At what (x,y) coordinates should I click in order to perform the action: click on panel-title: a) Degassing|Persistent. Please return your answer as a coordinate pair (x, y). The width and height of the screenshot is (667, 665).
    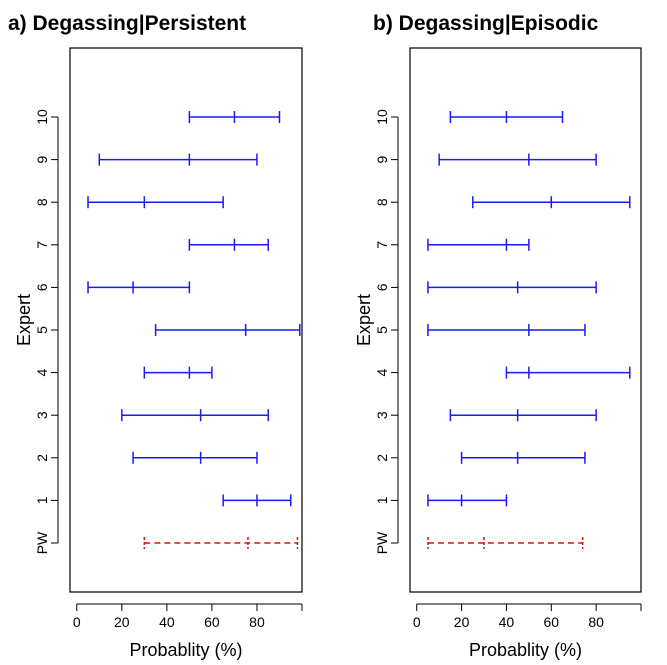
    Looking at the image, I should click on (127, 23).